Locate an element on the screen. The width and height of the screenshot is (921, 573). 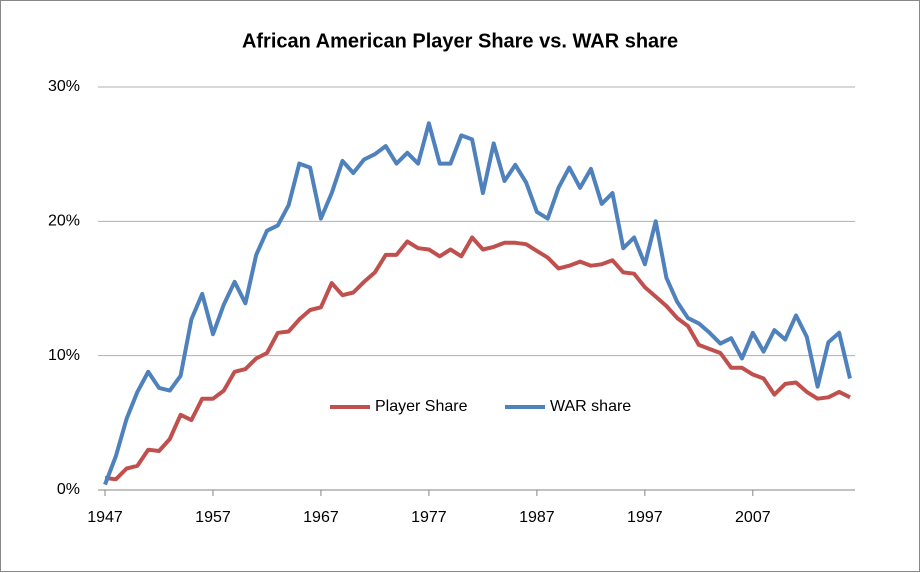
y-tick-label: 0% is located at coordinates (68, 489).